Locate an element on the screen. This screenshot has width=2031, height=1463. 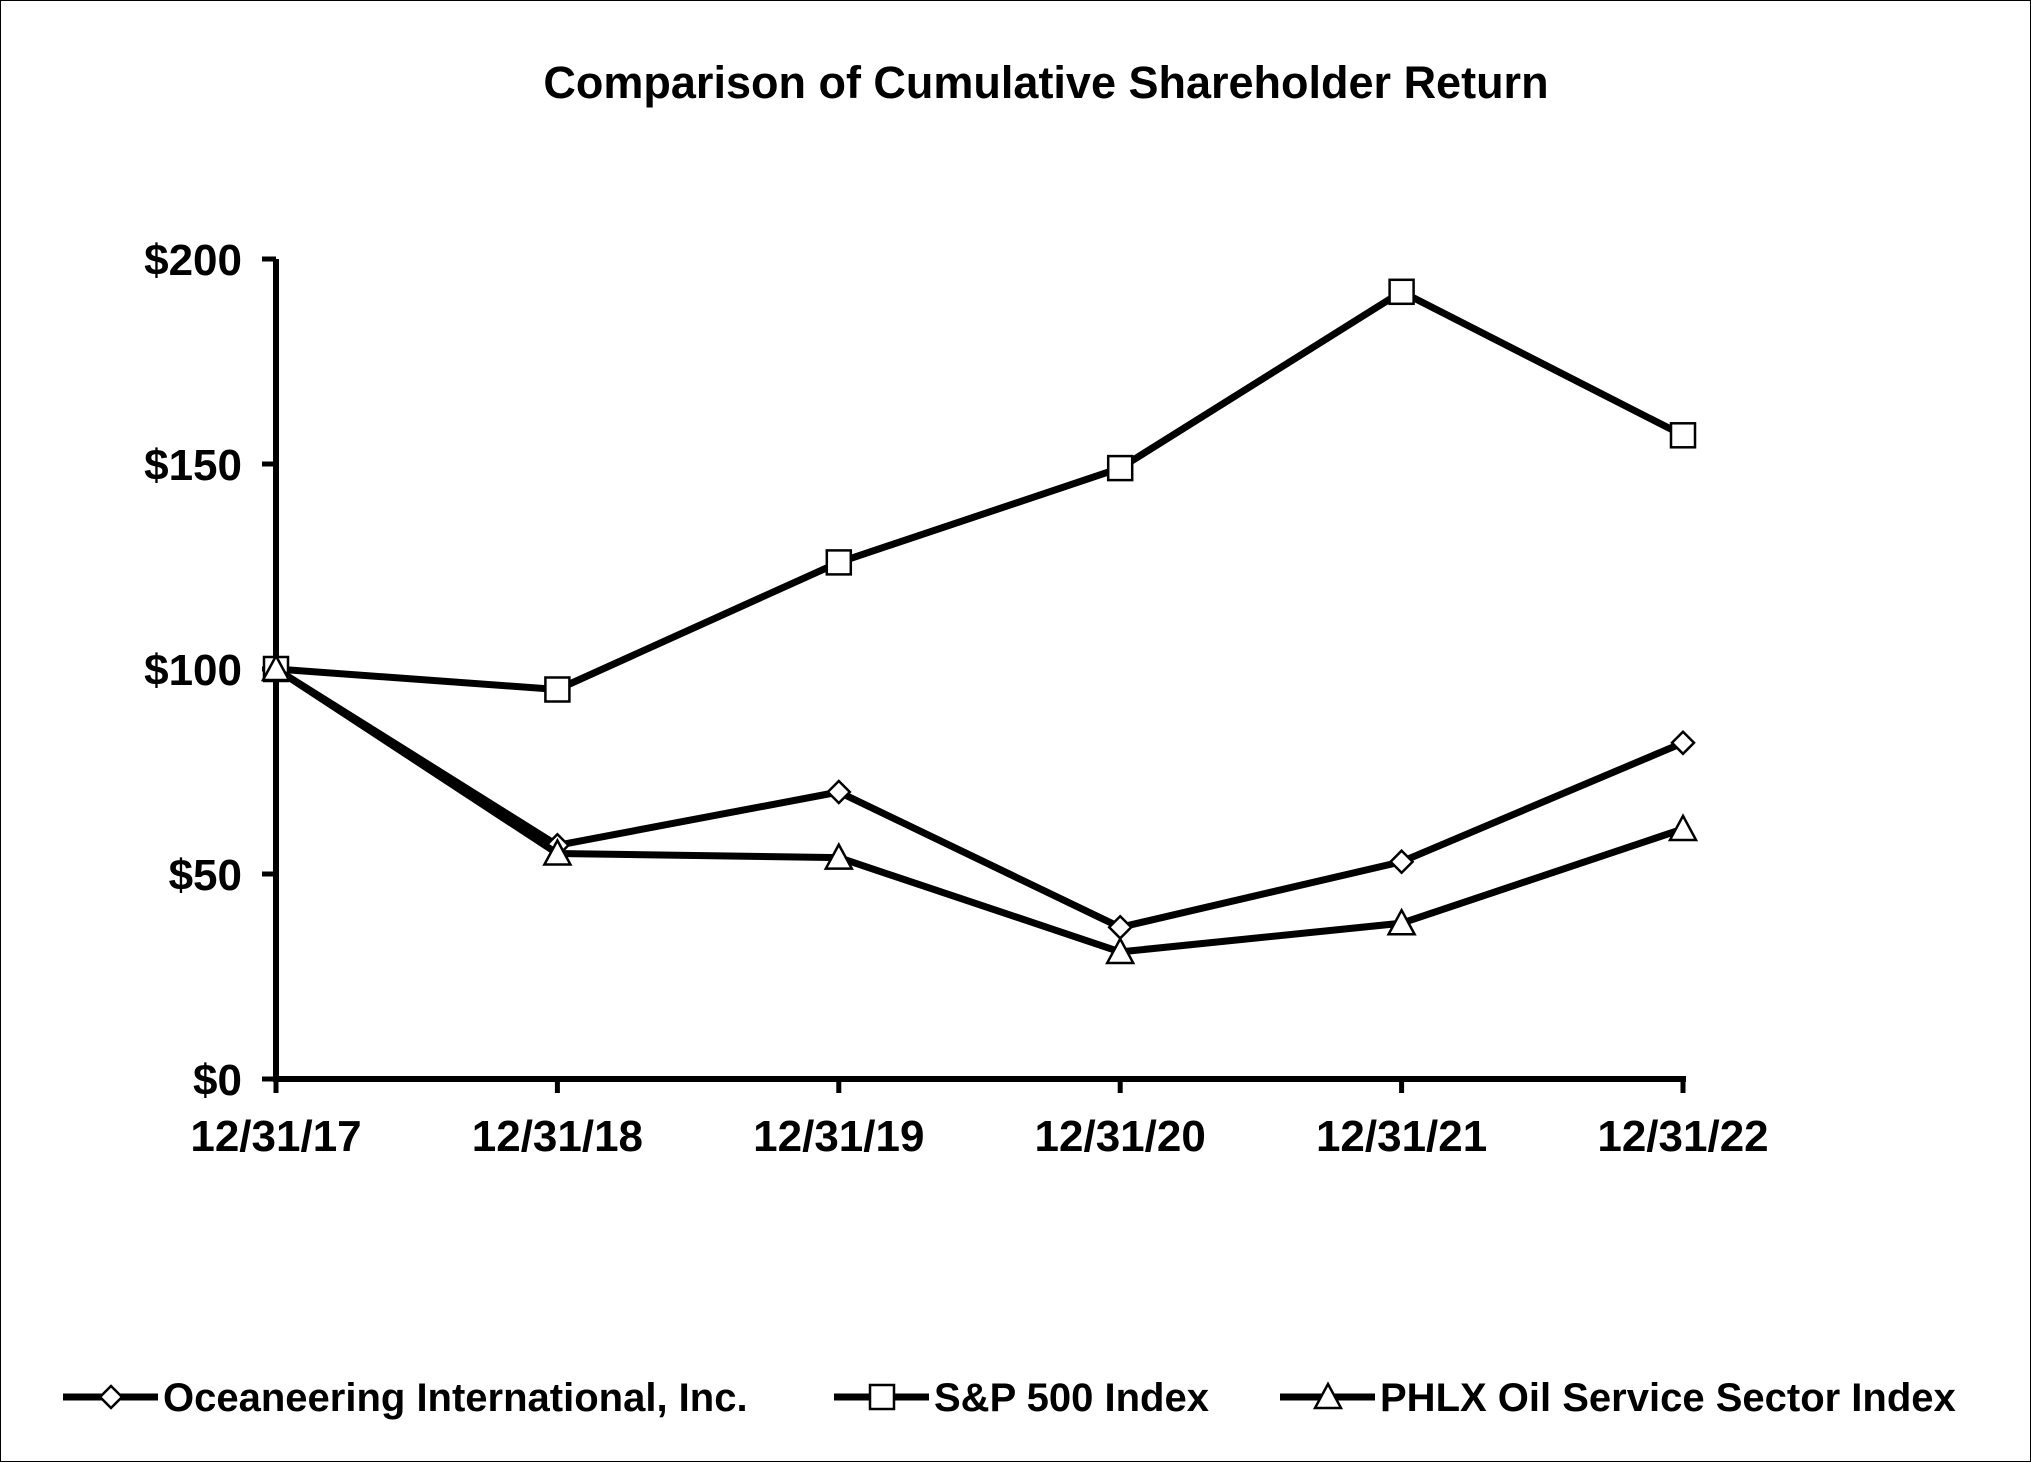
legend-item: PHLX Oil Service Sector Index is located at coordinates (1618, 1398).